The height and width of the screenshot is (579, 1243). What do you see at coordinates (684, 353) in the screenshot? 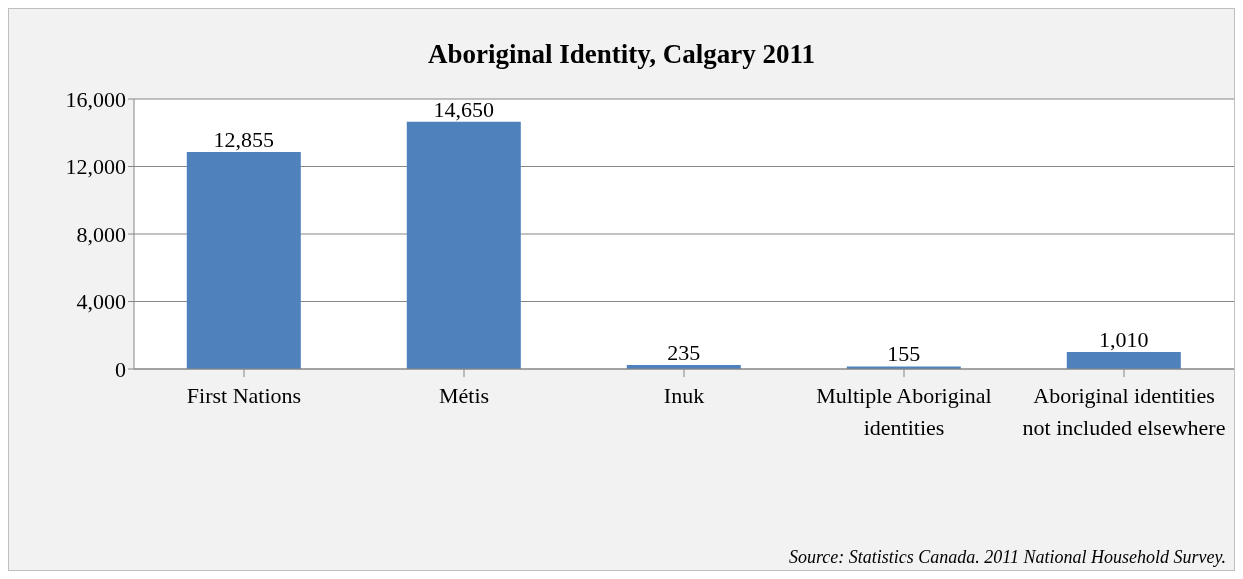
I see `data-label: 235` at bounding box center [684, 353].